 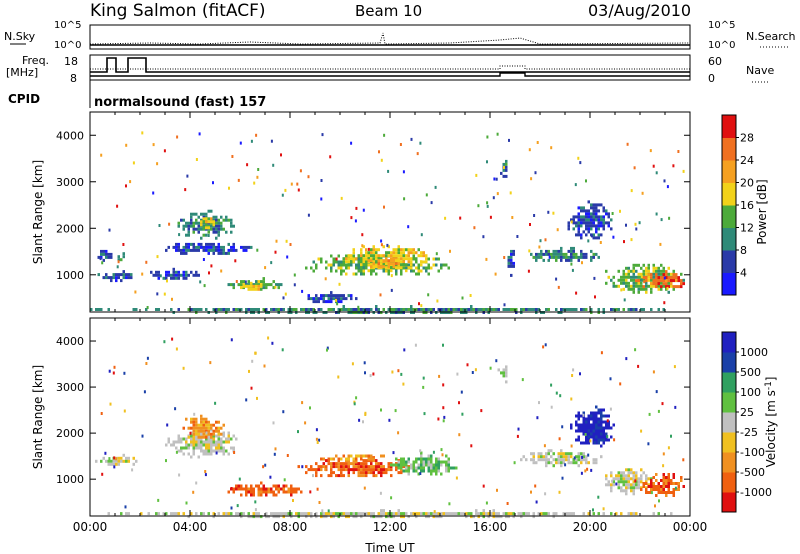 What do you see at coordinates (389, 547) in the screenshot?
I see `x-axis-label: Time UT` at bounding box center [389, 547].